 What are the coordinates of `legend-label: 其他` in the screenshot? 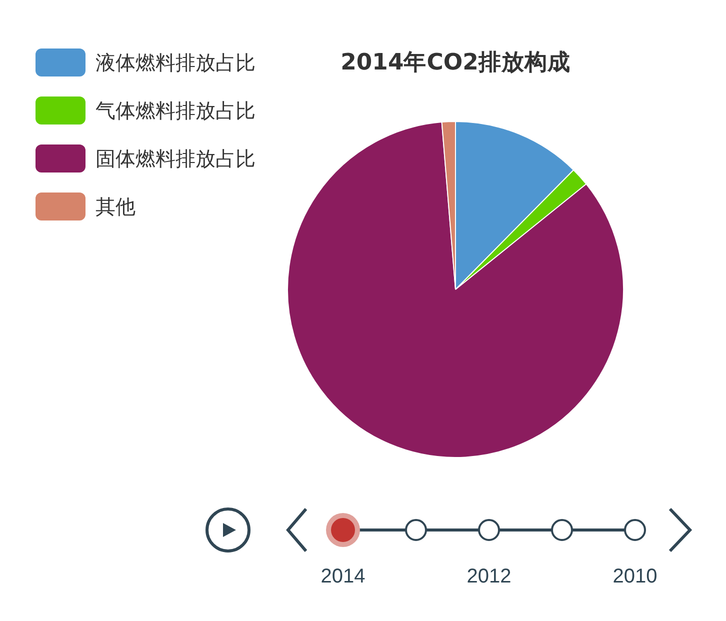 It's located at (116, 206).